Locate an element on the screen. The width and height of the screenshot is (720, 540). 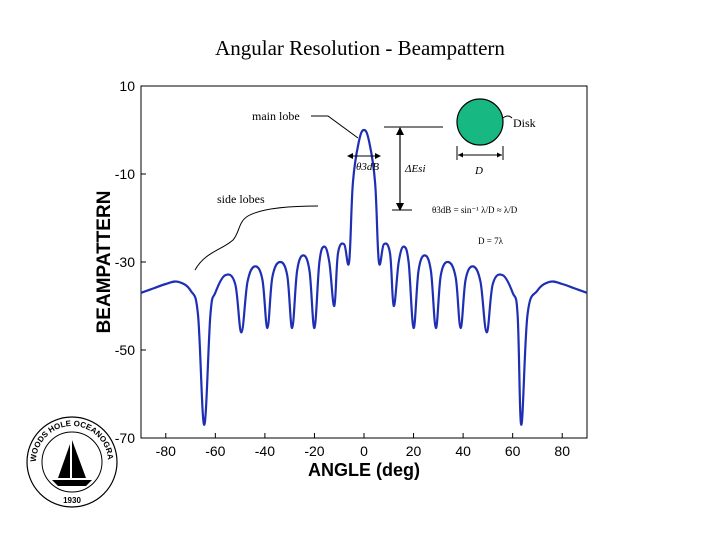
x-axis-label: ANGLE (deg) is located at coordinates (364, 470).